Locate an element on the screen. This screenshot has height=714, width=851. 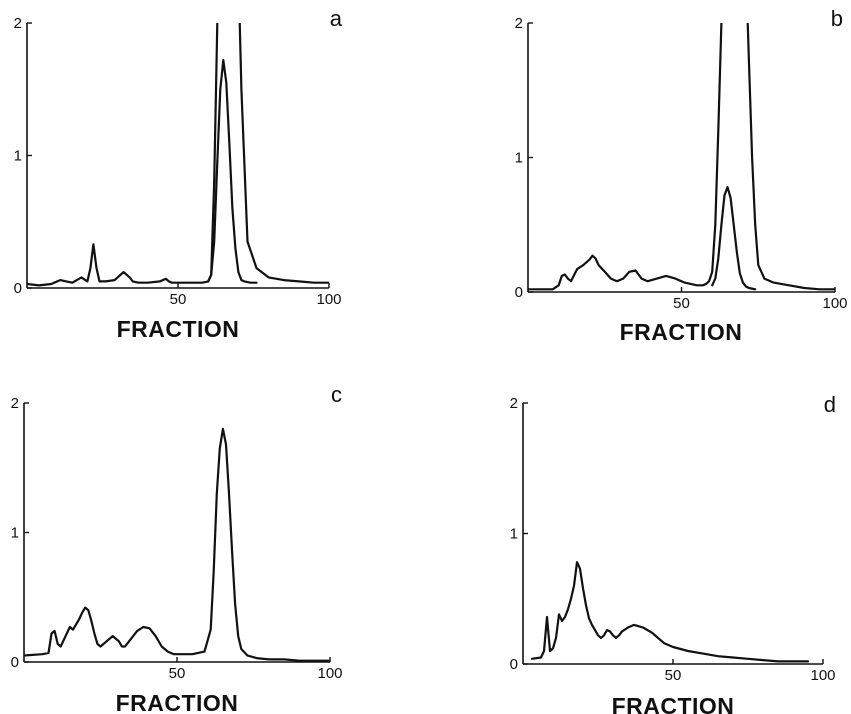
panel-label: a is located at coordinates (336, 18).